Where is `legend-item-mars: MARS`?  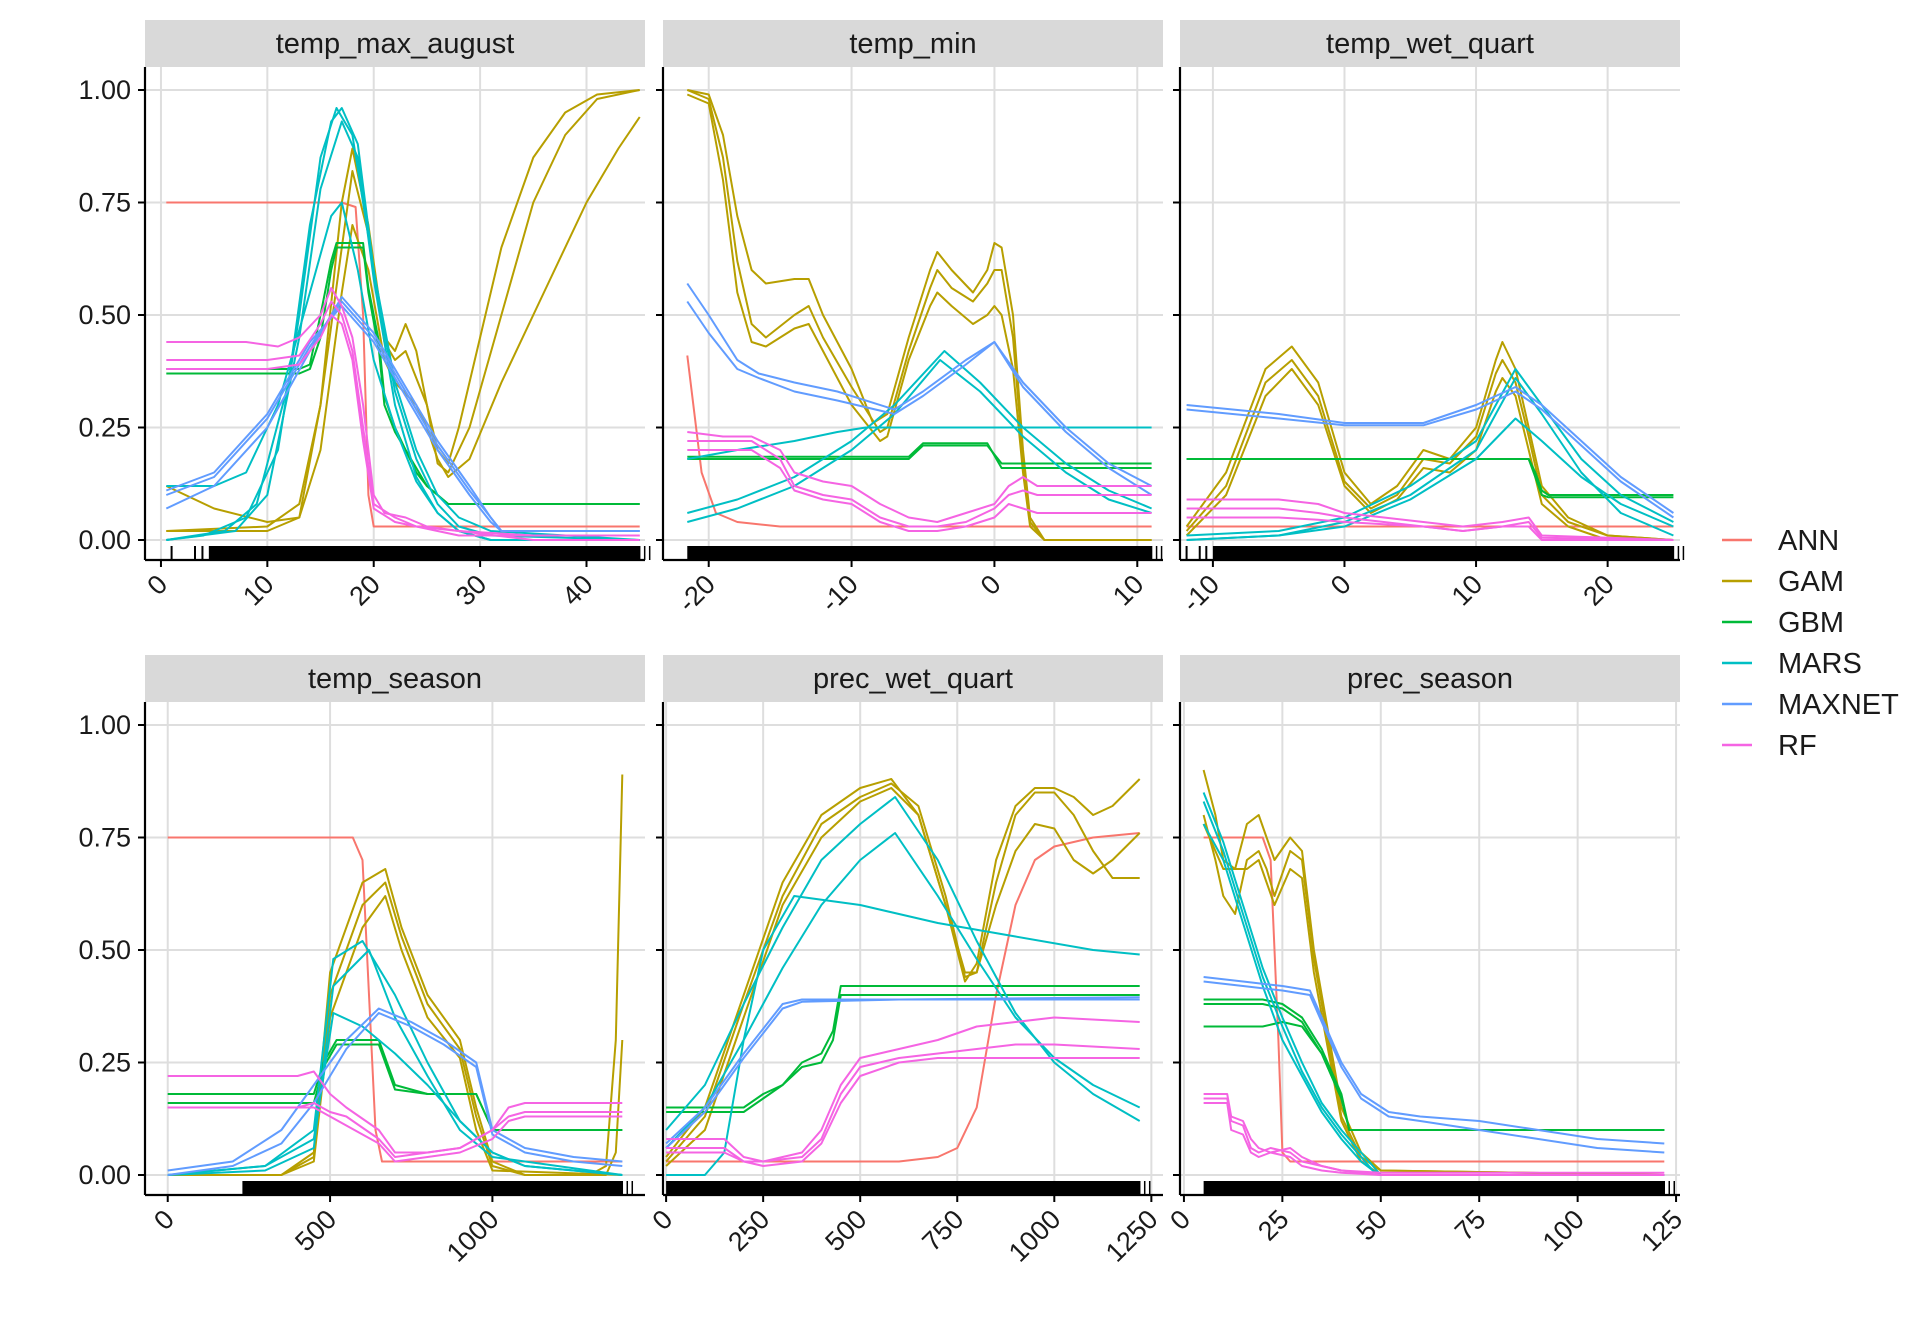
legend-item-mars: MARS is located at coordinates (1792, 664).